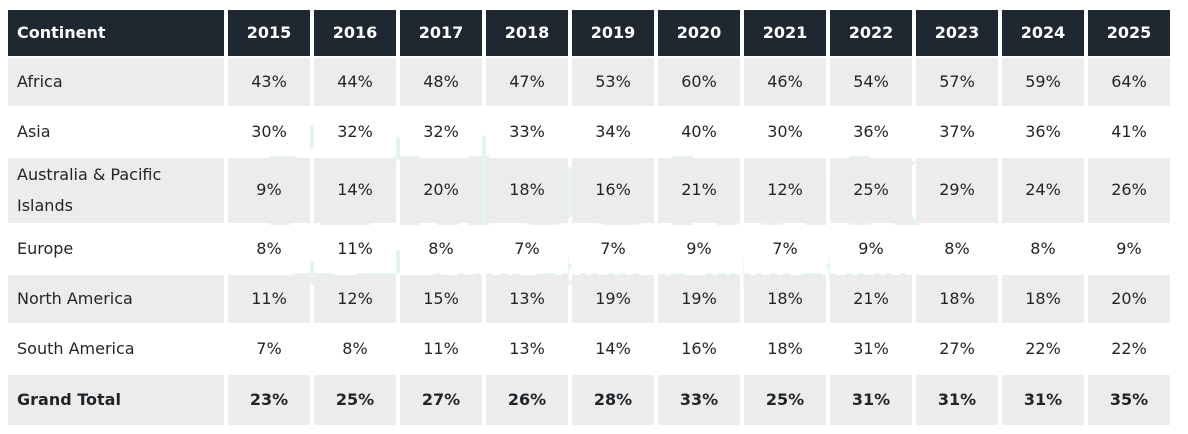 Image resolution: width=1188 pixels, height=434 pixels. What do you see at coordinates (957, 33) in the screenshot?
I see `column-header-year: 2023` at bounding box center [957, 33].